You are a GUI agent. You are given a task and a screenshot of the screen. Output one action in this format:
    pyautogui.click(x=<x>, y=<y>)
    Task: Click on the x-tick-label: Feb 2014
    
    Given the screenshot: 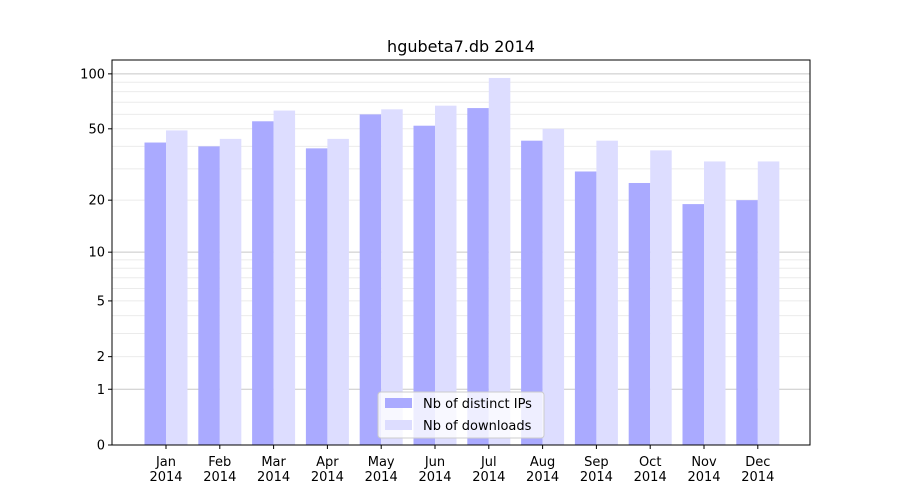 What is the action you would take?
    pyautogui.click(x=219, y=470)
    